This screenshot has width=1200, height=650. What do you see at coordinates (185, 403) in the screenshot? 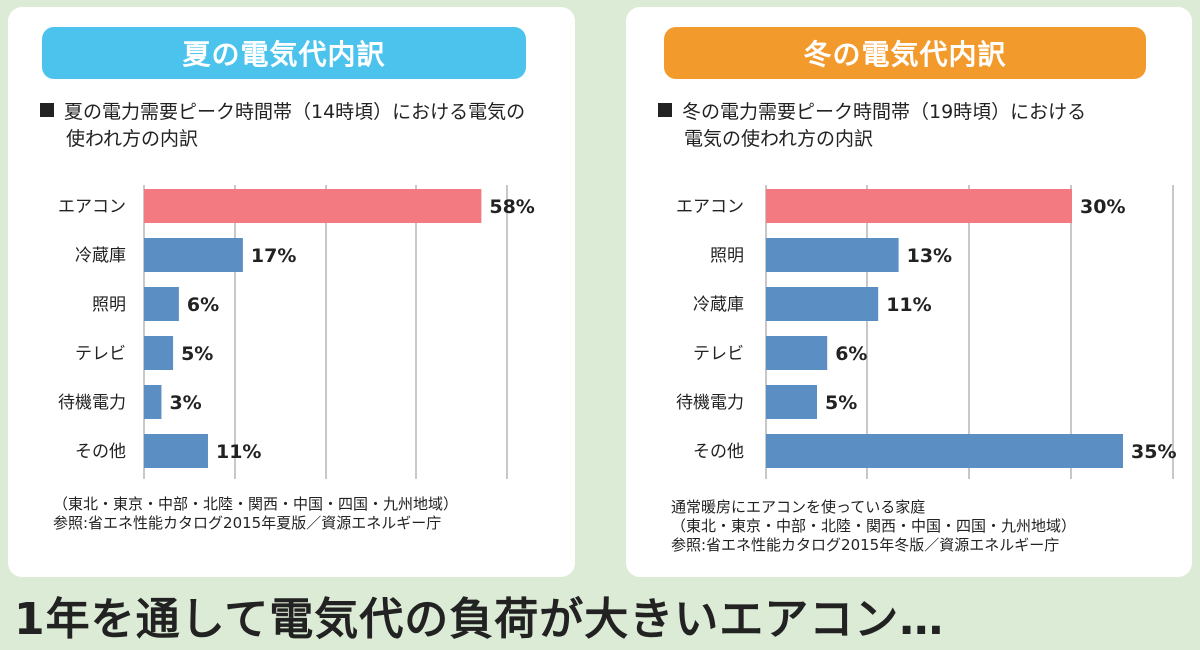
I see `value-label: 3%` at bounding box center [185, 403].